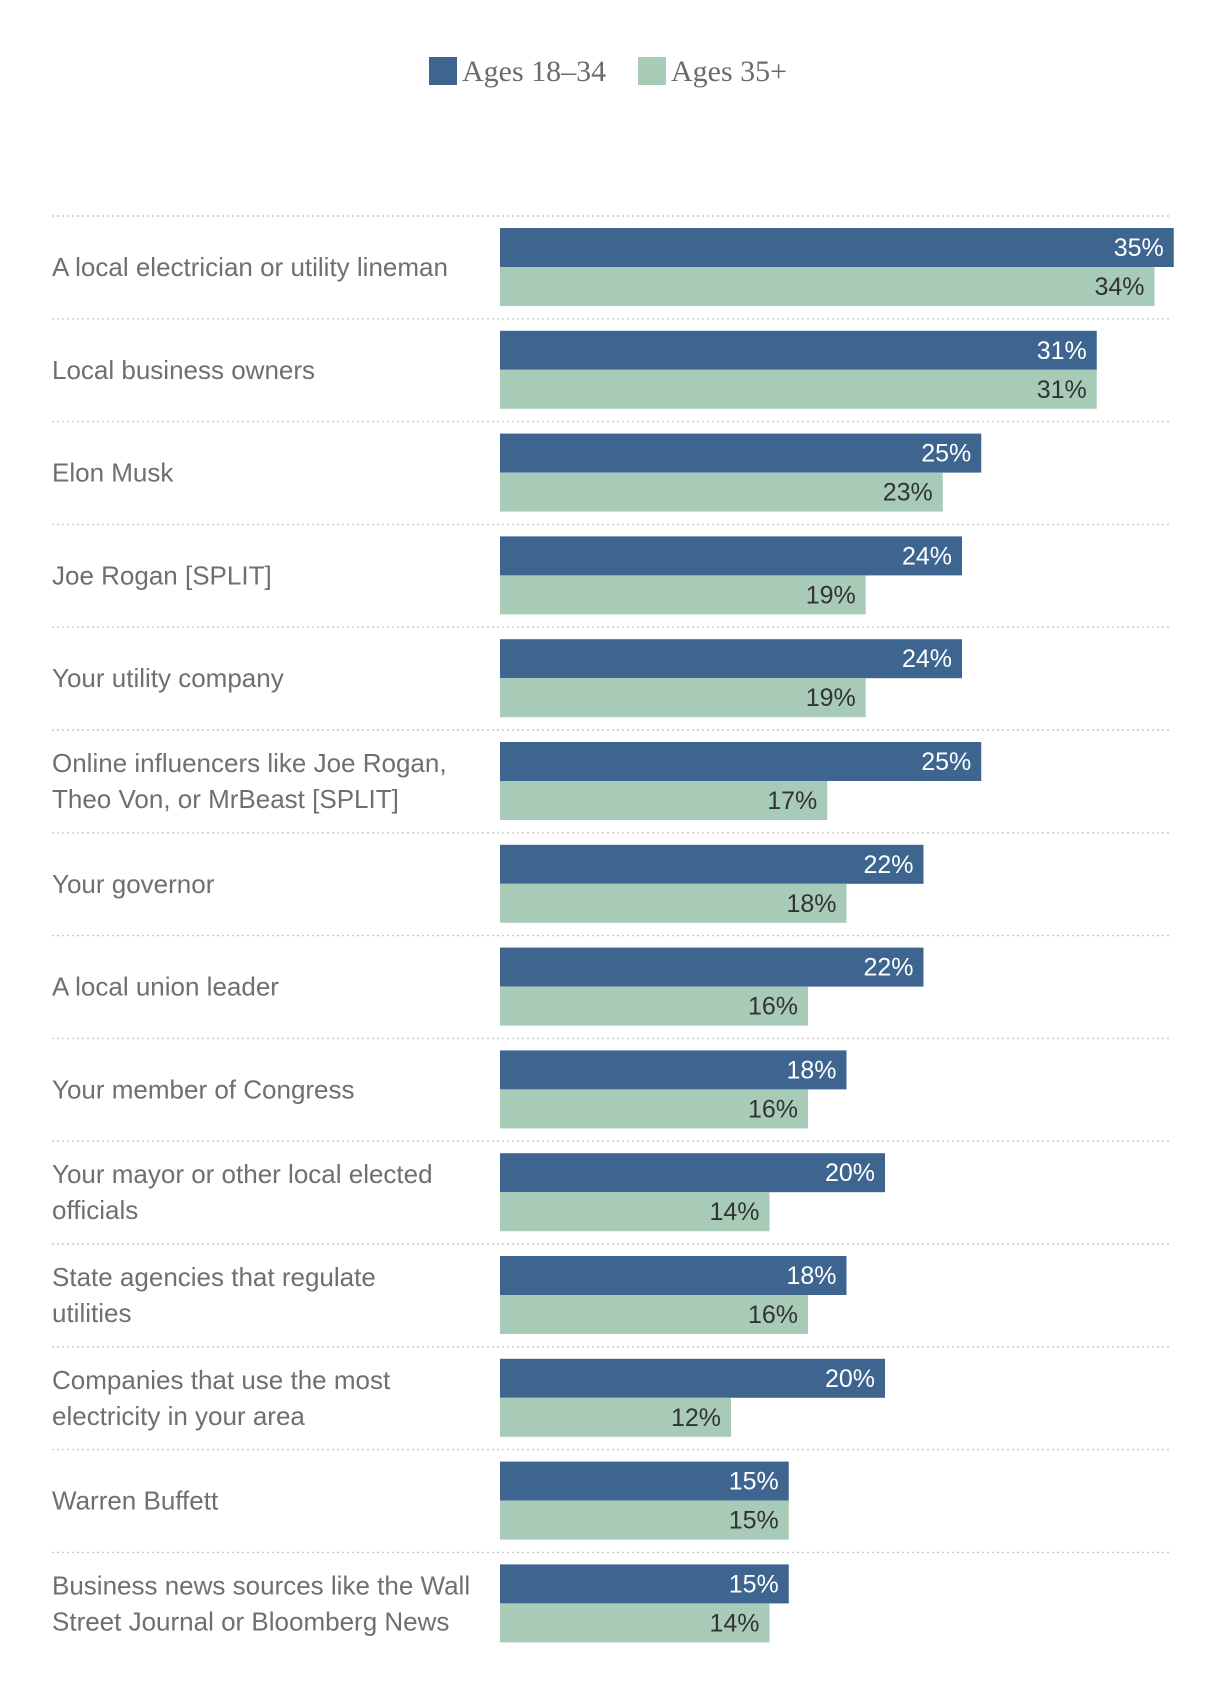 The height and width of the screenshot is (1684, 1220). What do you see at coordinates (133, 884) in the screenshot?
I see `category-label: Your governor` at bounding box center [133, 884].